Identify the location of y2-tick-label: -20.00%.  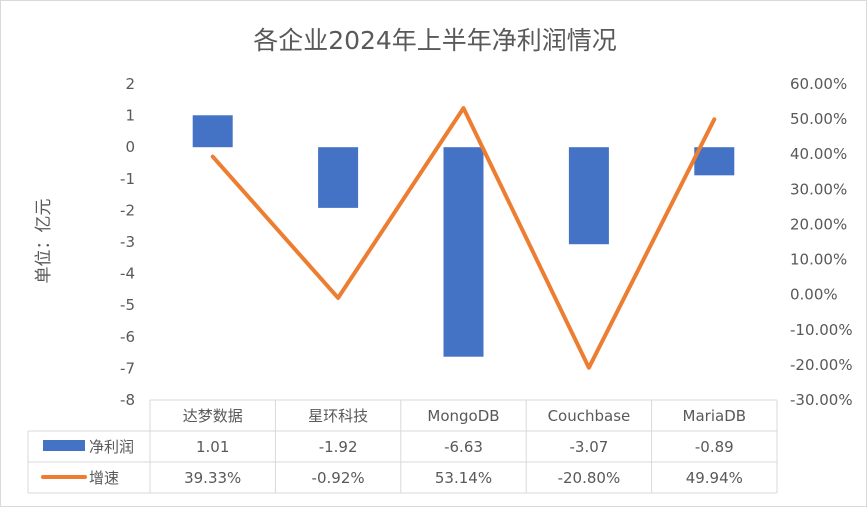
(821, 365).